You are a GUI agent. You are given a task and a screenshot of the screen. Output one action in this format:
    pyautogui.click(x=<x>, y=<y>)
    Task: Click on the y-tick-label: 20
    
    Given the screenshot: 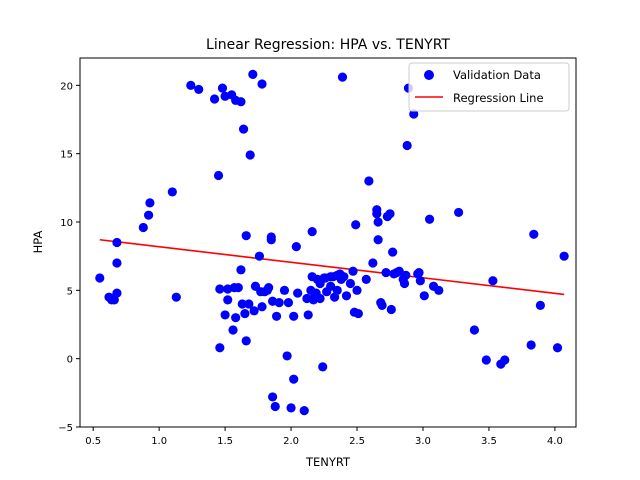 What is the action you would take?
    pyautogui.click(x=66, y=86)
    